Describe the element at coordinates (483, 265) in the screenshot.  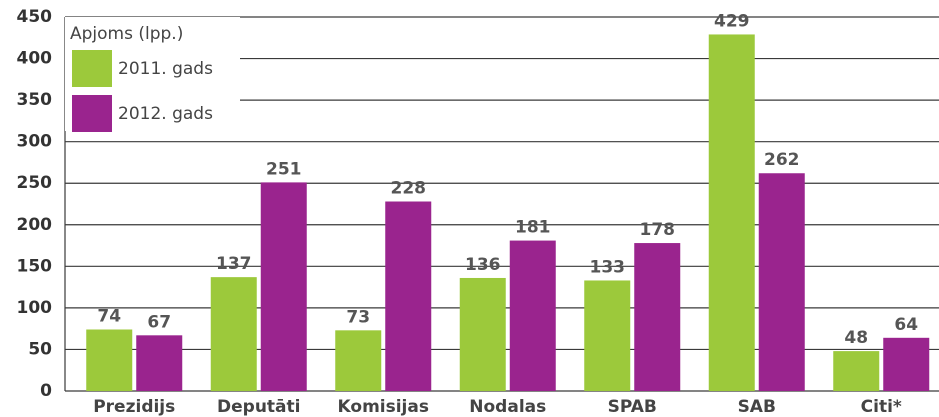
I see `value-label: 136` at that location.